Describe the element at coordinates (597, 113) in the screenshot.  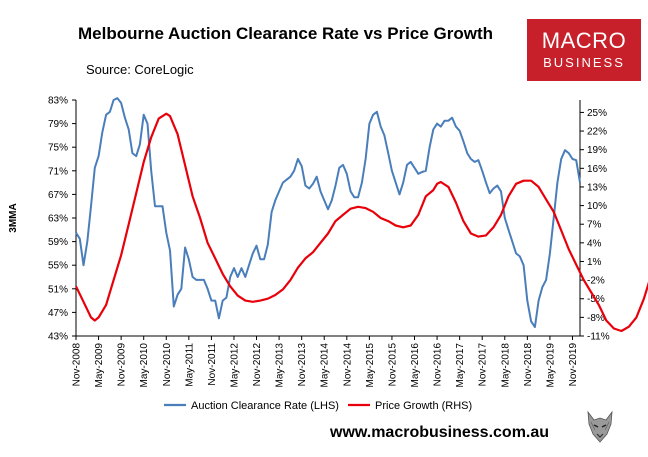
I see `right-axis-tick-label: 25%` at that location.